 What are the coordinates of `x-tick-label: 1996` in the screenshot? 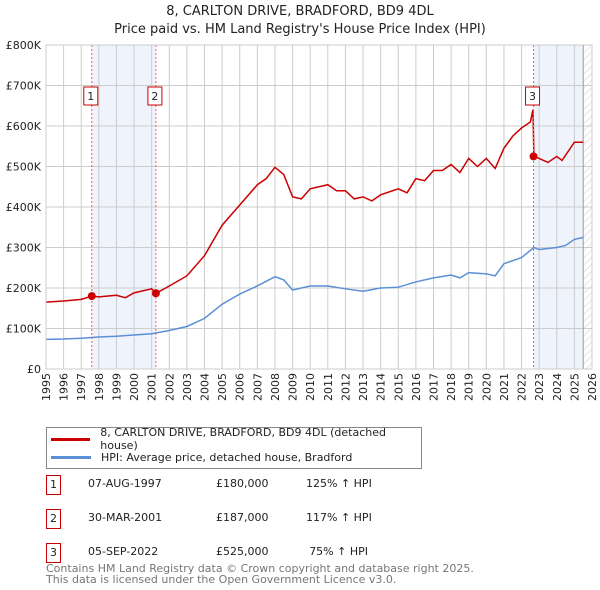 It's located at (64, 387).